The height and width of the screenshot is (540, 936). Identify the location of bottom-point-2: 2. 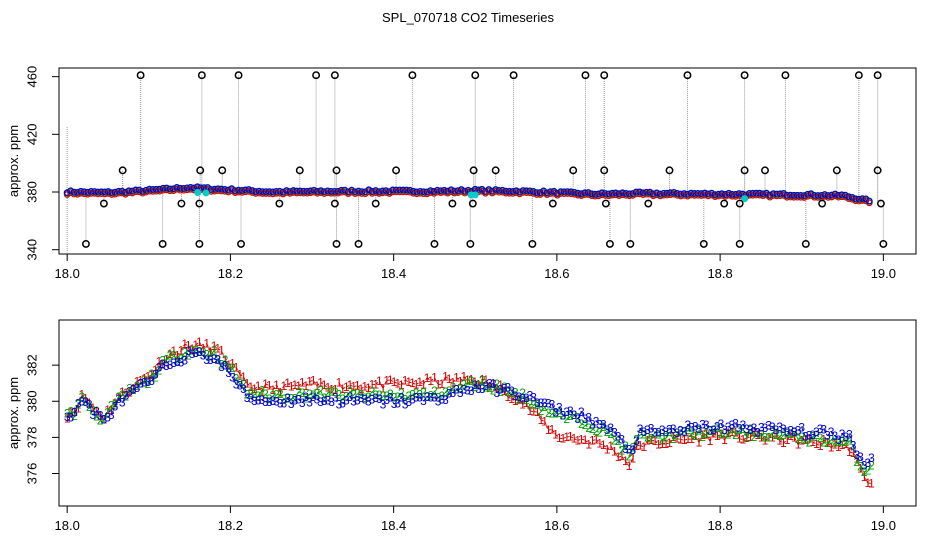
(871, 465).